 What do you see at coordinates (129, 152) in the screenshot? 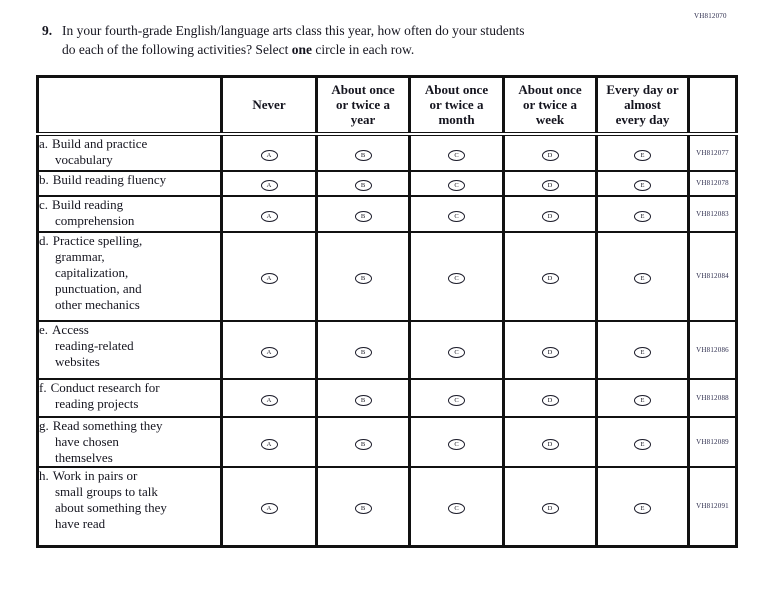
I see `activity-label: a. Build and practice vocabulary` at bounding box center [129, 152].